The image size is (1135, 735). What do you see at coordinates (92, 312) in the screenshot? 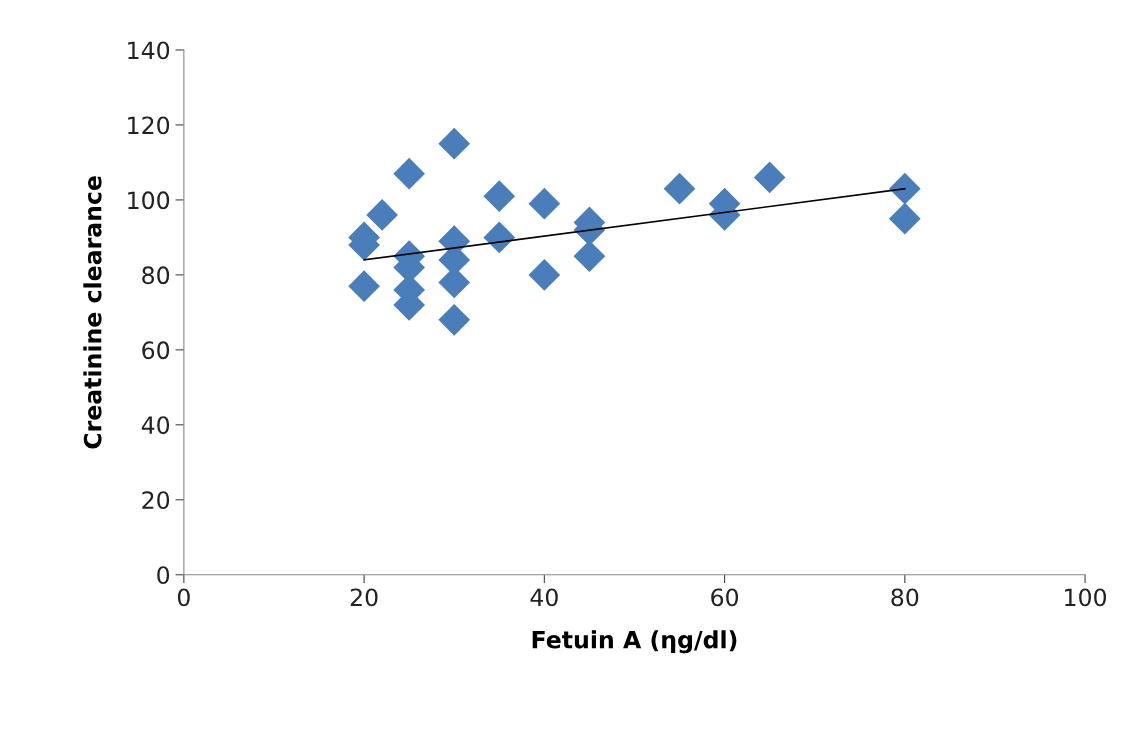
I see `y-axis-title: Creatinine clearance` at bounding box center [92, 312].